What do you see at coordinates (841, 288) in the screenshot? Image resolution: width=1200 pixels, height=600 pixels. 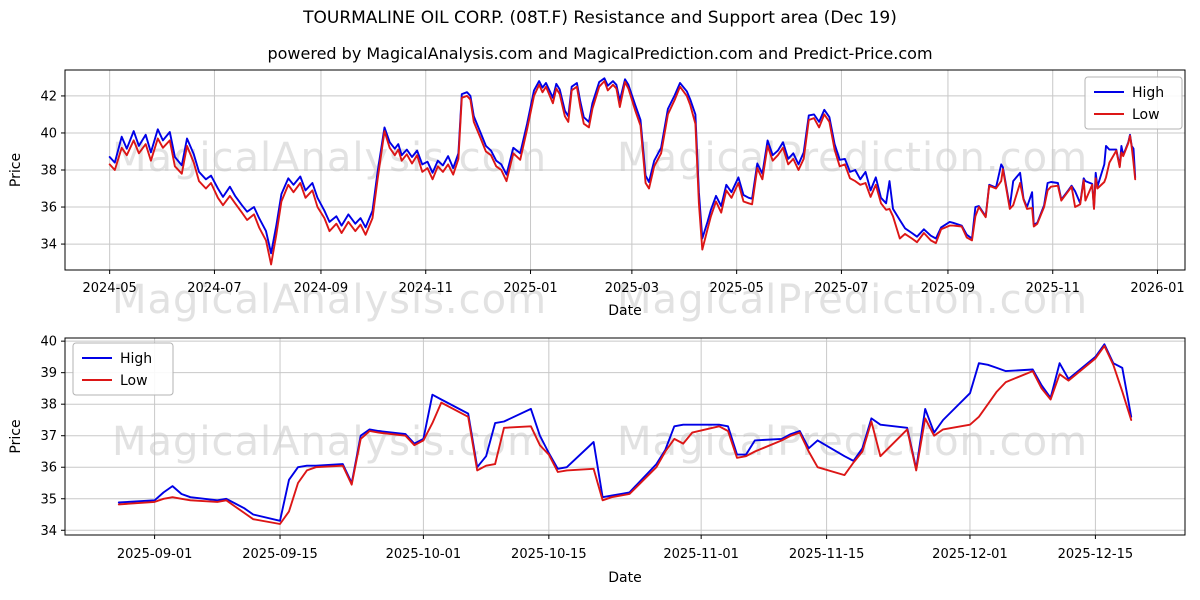 I see `svg-text: 2025-07` at bounding box center [841, 288].